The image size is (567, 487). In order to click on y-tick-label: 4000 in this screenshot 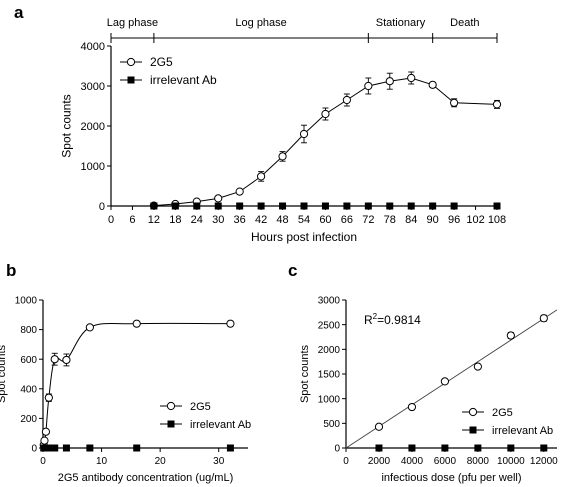, I will do `click(93, 47)`.